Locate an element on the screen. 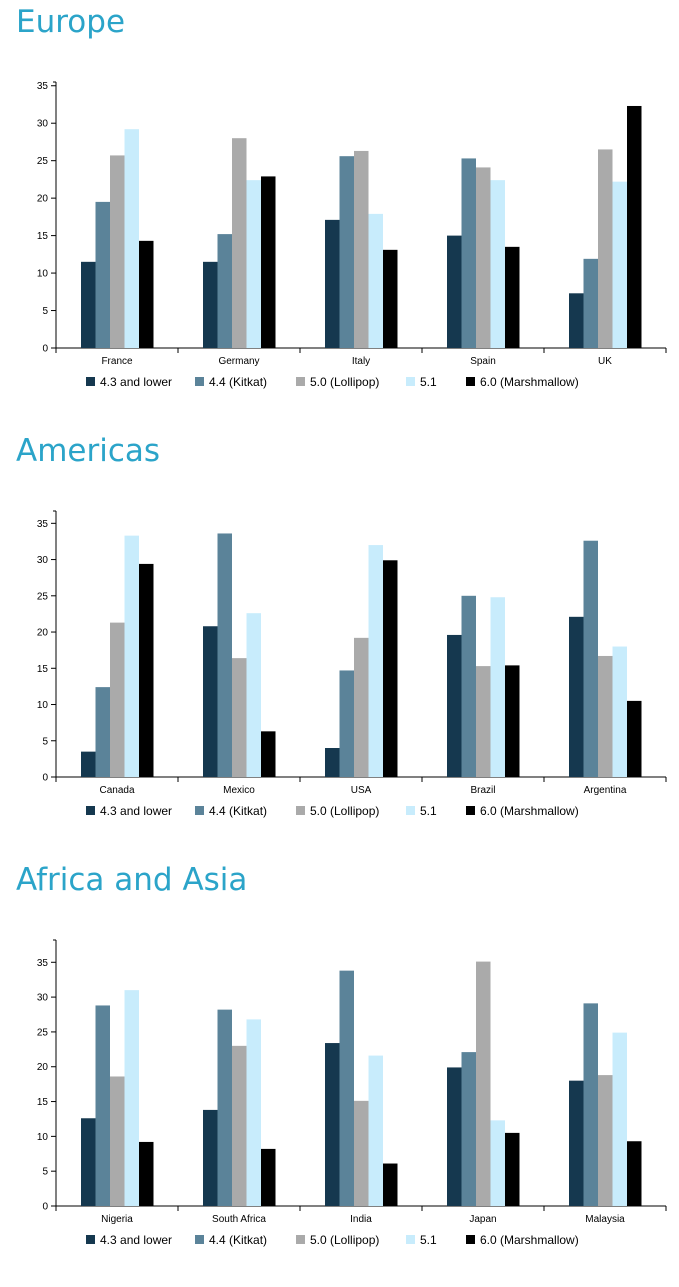 This screenshot has width=679, height=1287. bar-mexico-4-4-kitkat is located at coordinates (224, 655).